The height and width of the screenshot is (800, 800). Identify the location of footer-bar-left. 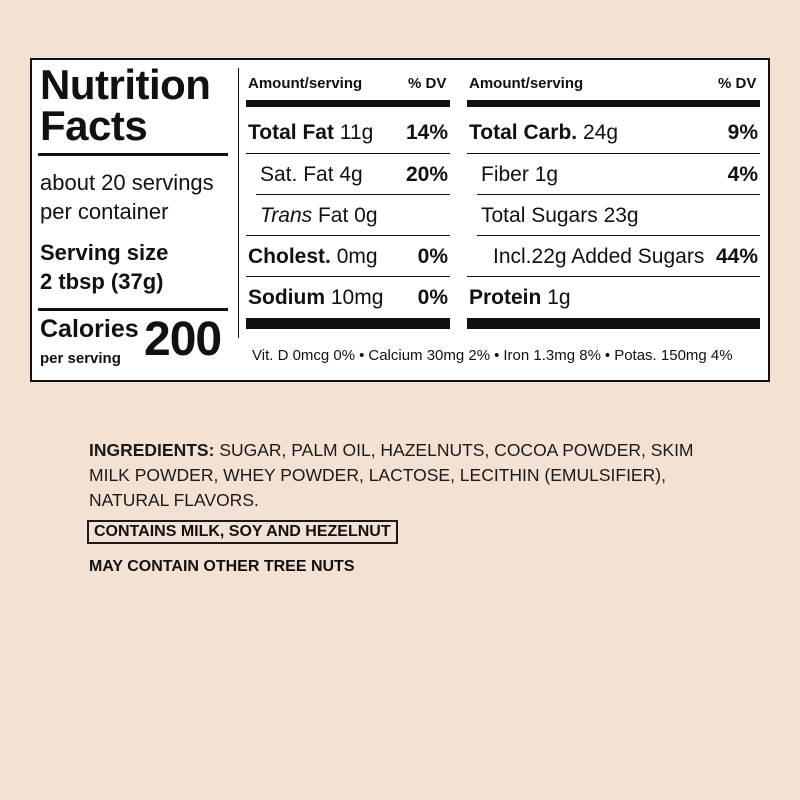
(348, 323).